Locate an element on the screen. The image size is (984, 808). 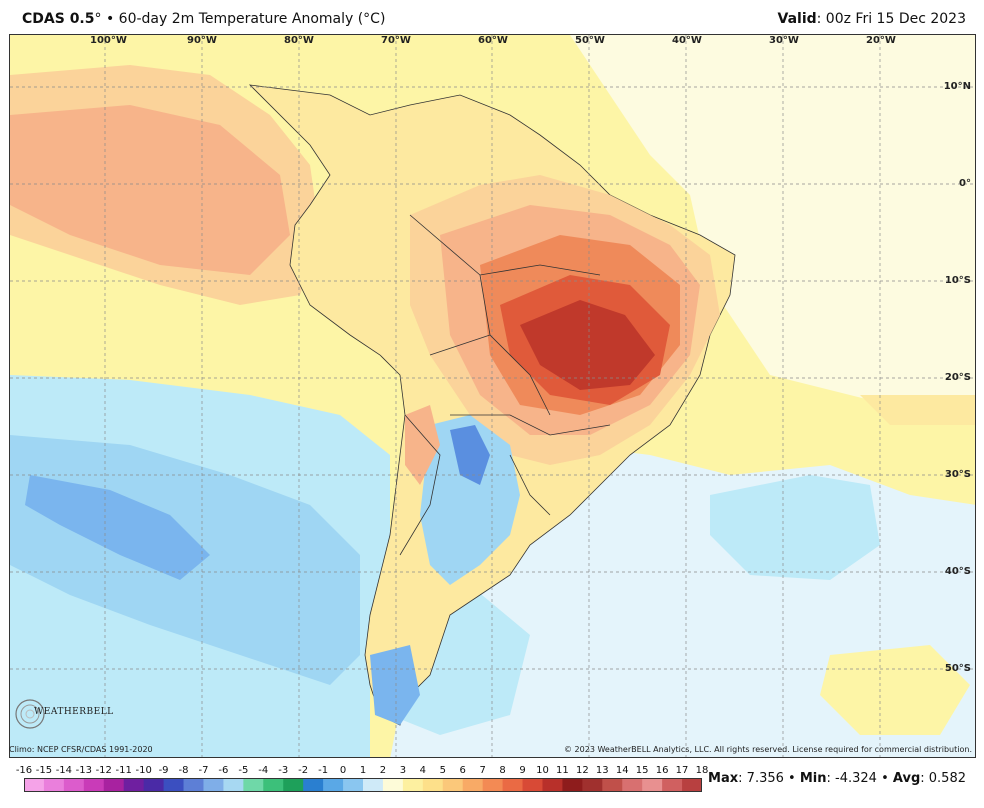
colorbar-tick-label: -4 is located at coordinates (263, 770).